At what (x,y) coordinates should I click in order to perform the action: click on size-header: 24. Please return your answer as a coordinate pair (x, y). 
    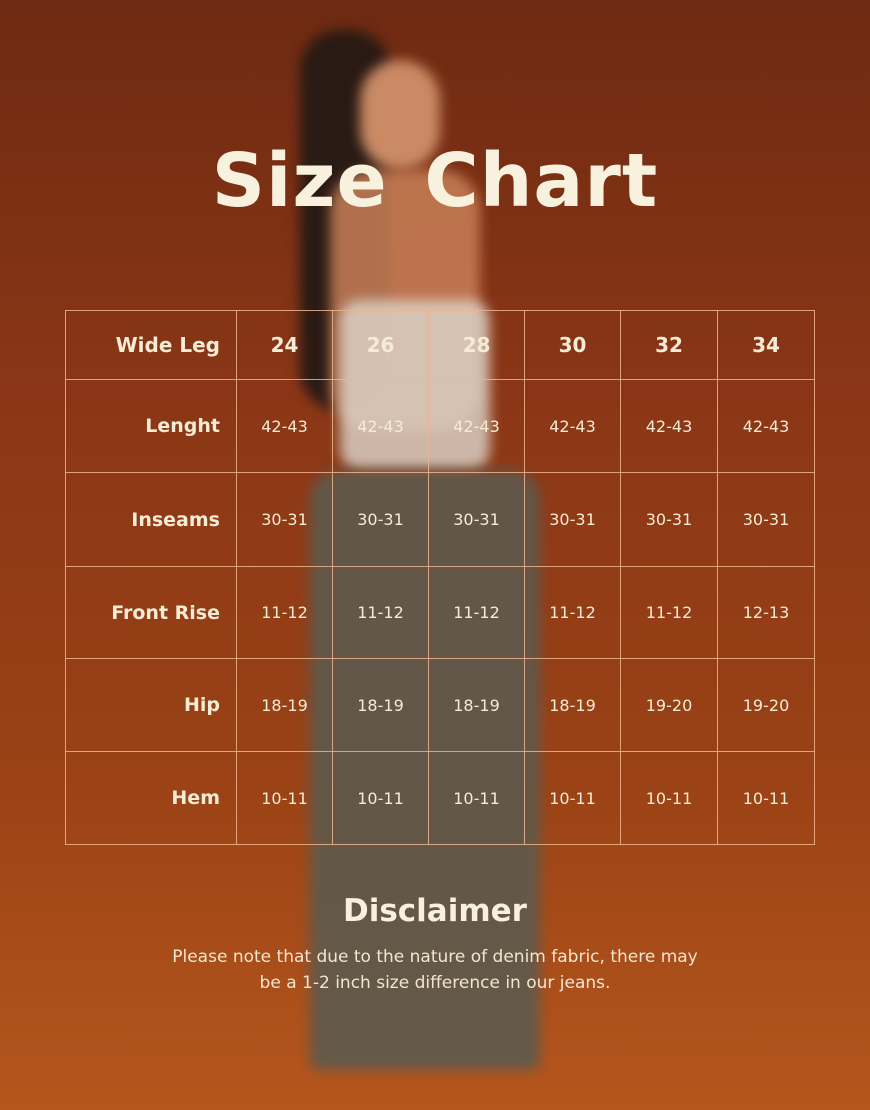
    Looking at the image, I should click on (284, 345).